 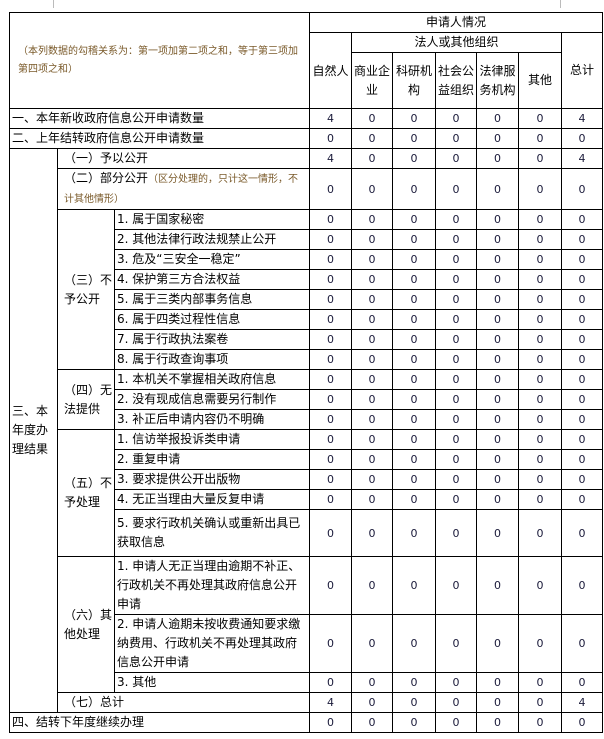 What do you see at coordinates (212, 533) in the screenshot?
I see `item-label: 5. 要求行政机关确认或重新出具已获取信息` at bounding box center [212, 533].